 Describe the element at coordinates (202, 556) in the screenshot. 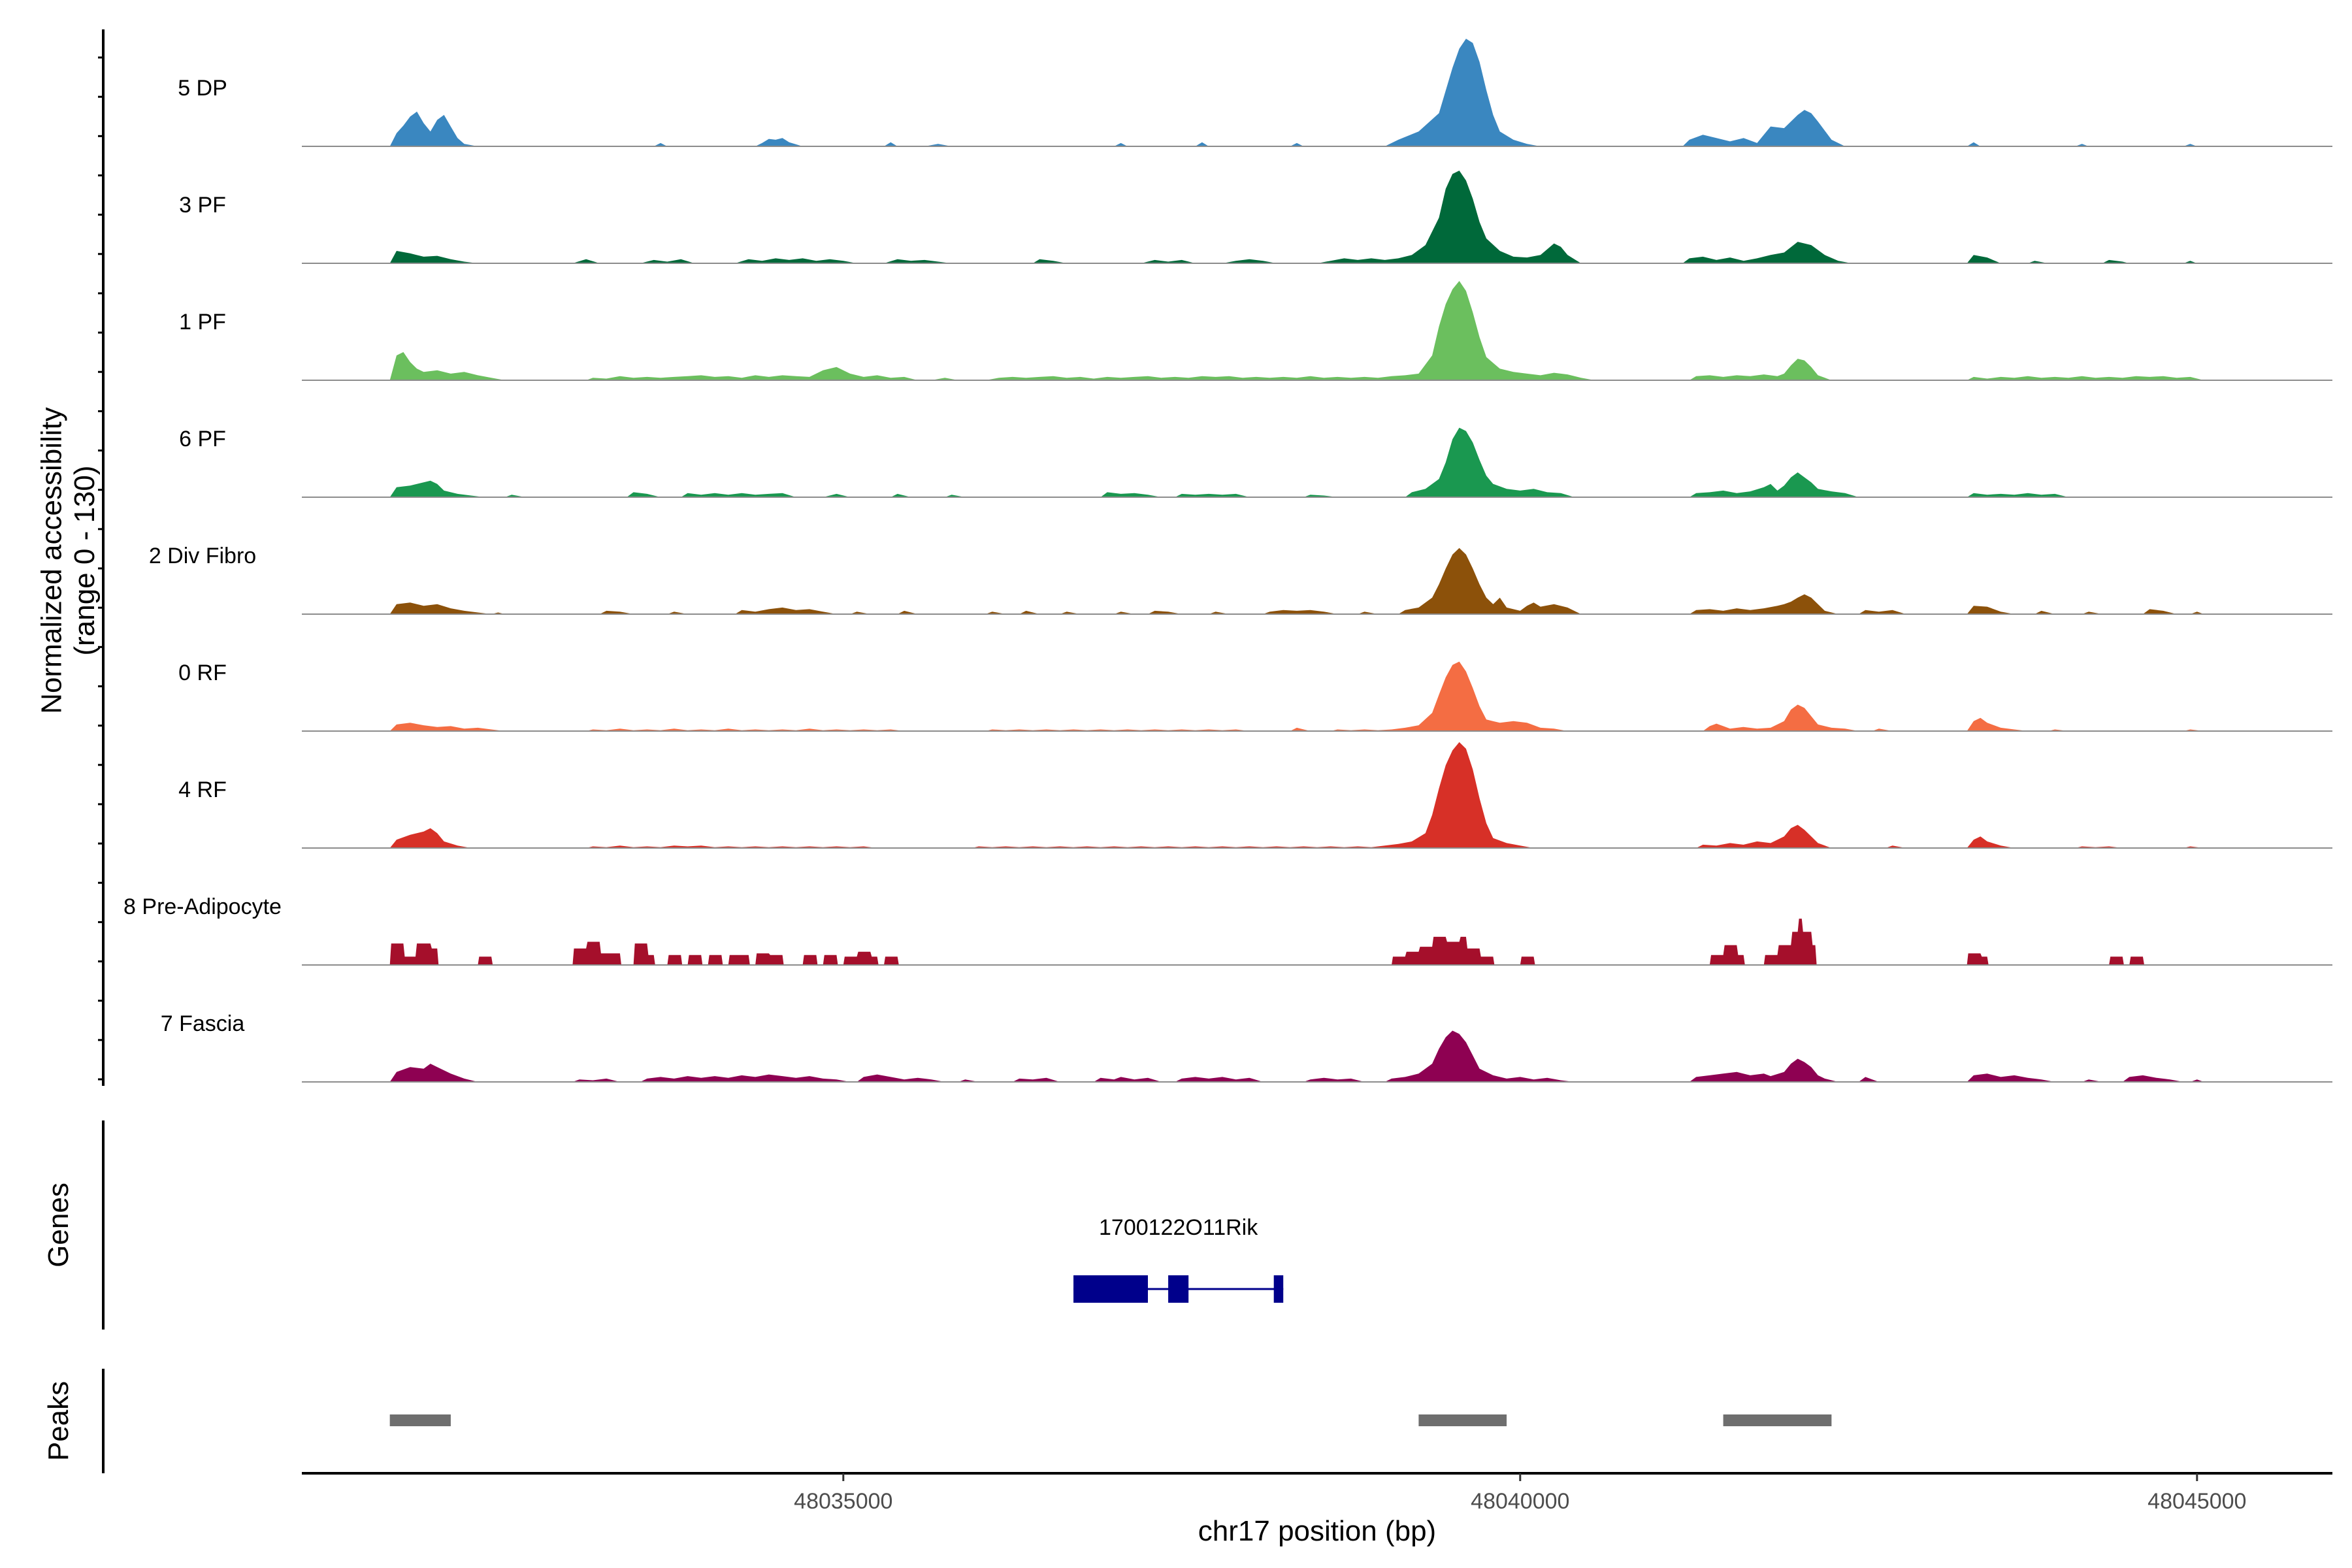

I see `track-label: 2 Div Fibro` at that location.